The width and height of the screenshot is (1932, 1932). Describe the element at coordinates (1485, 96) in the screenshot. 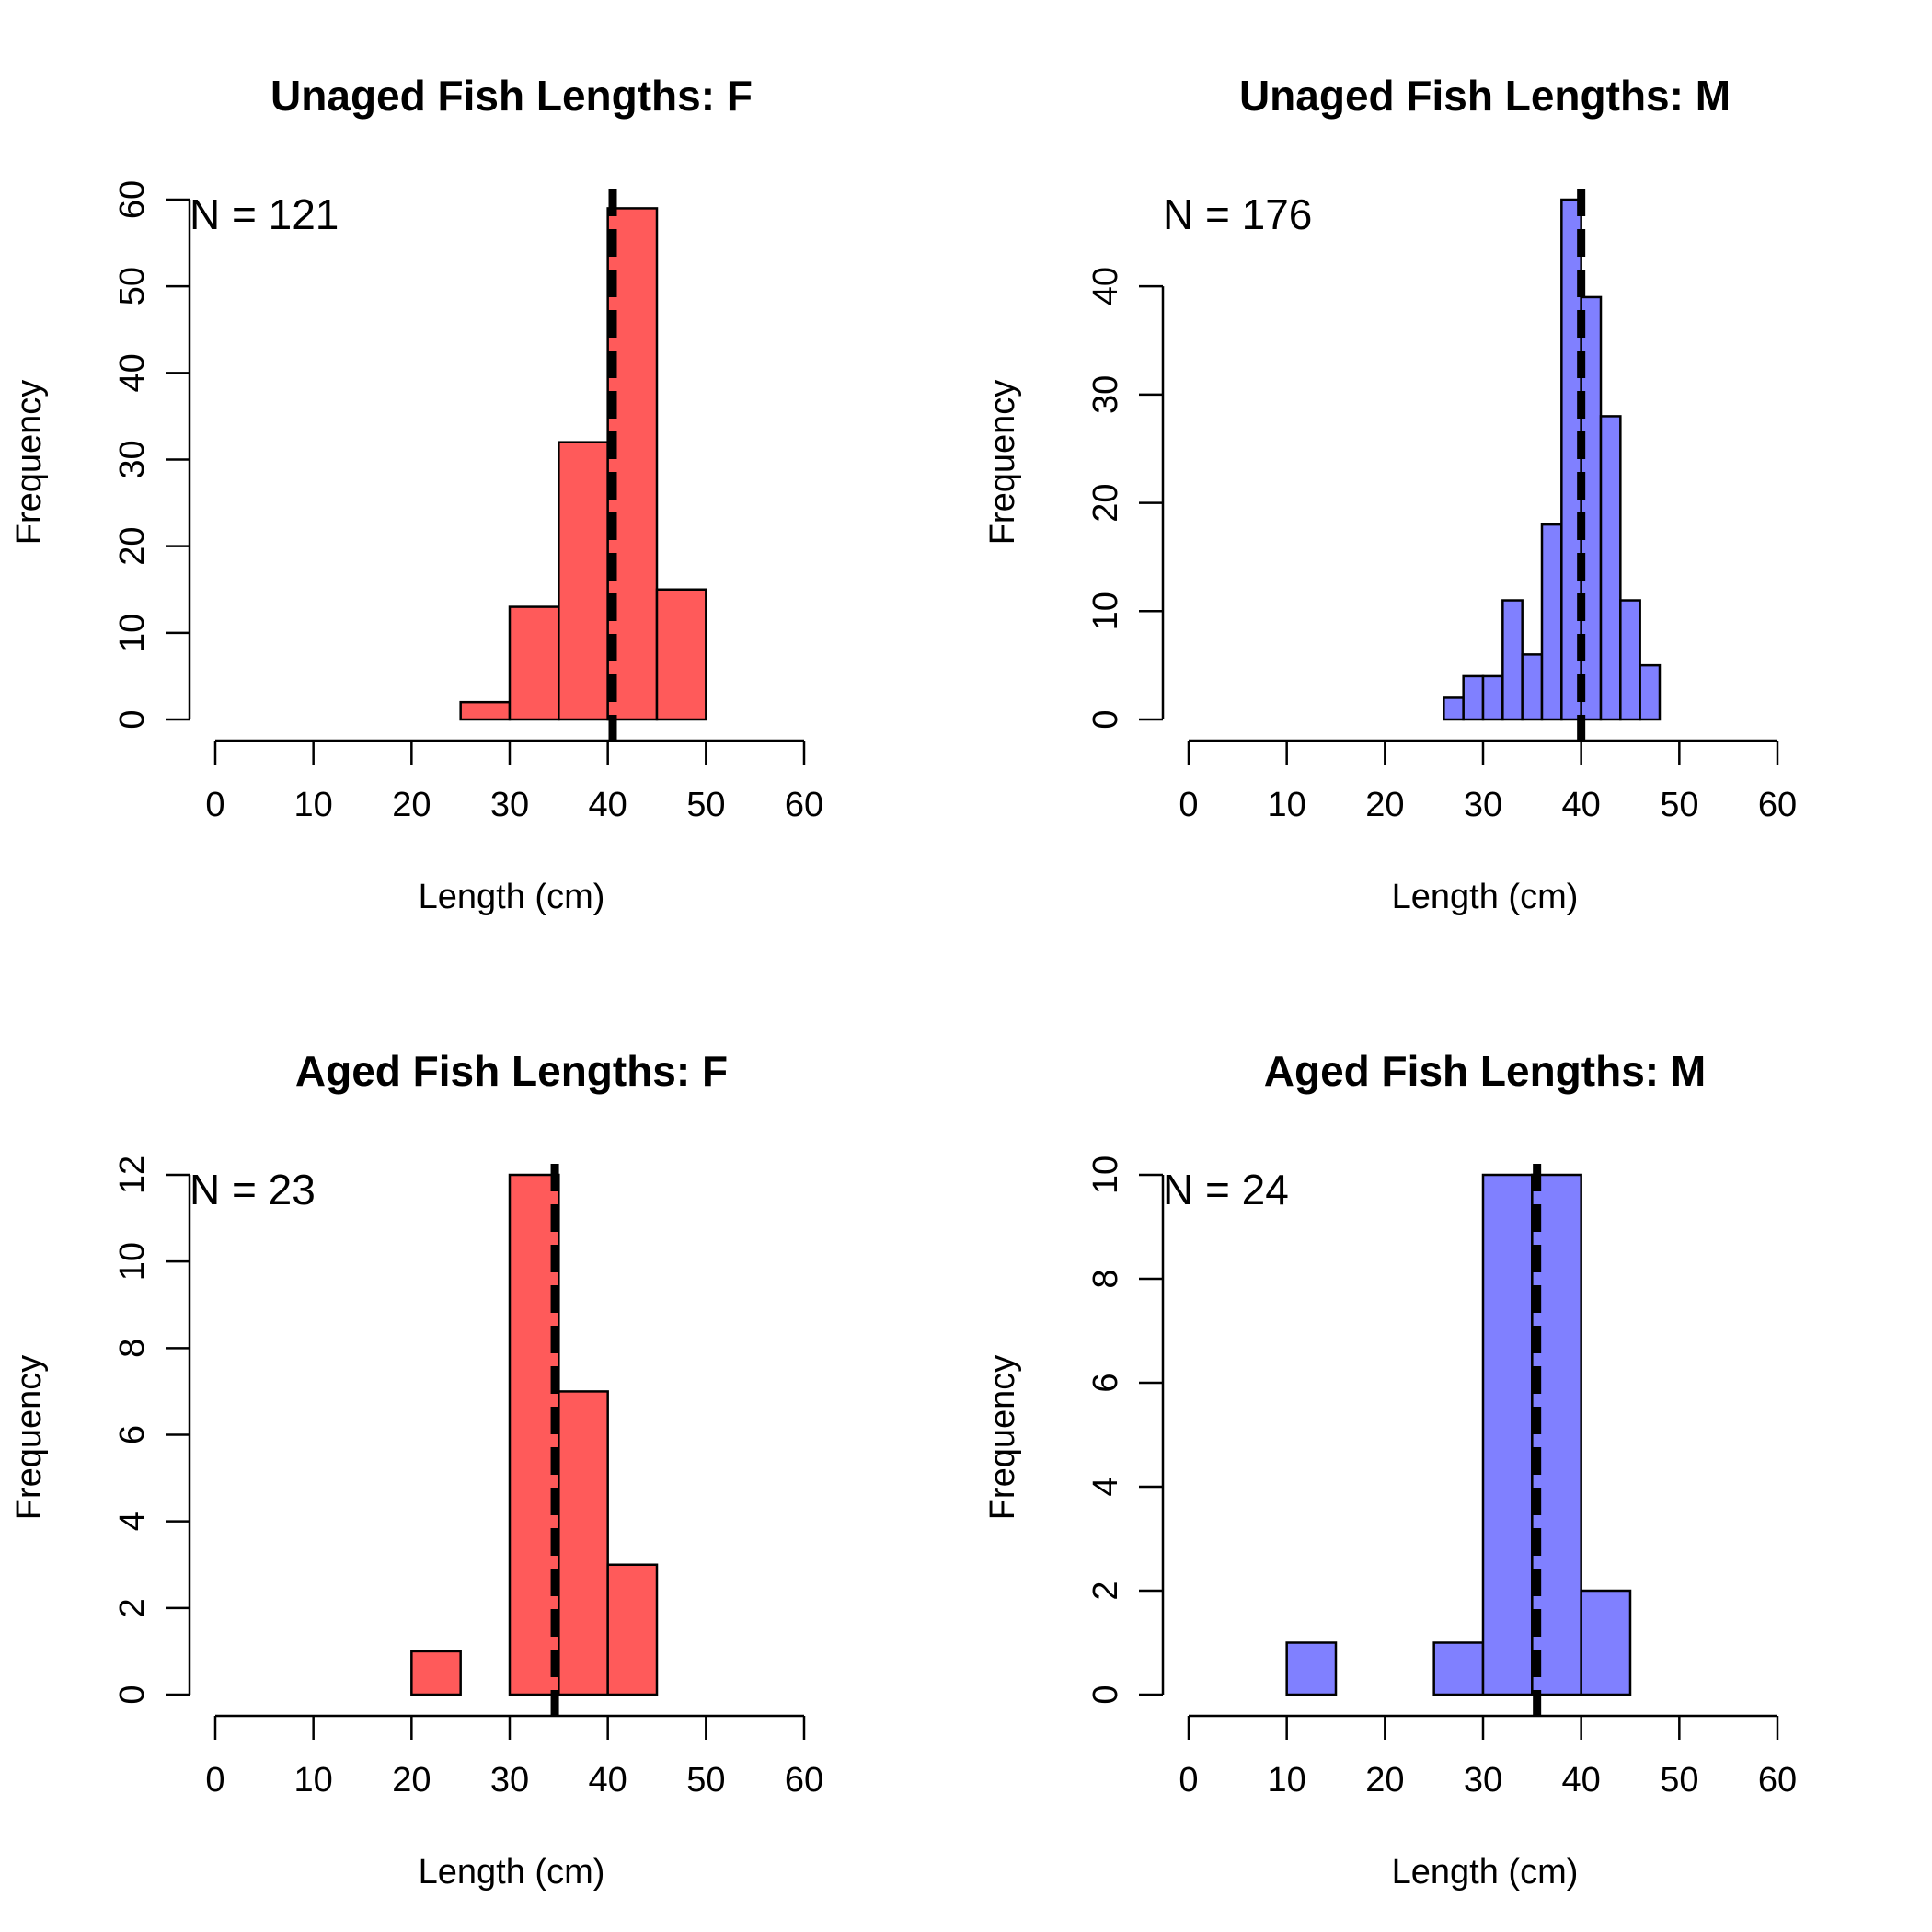

I see `chart-title: Unaged Fish Lengths: M` at that location.